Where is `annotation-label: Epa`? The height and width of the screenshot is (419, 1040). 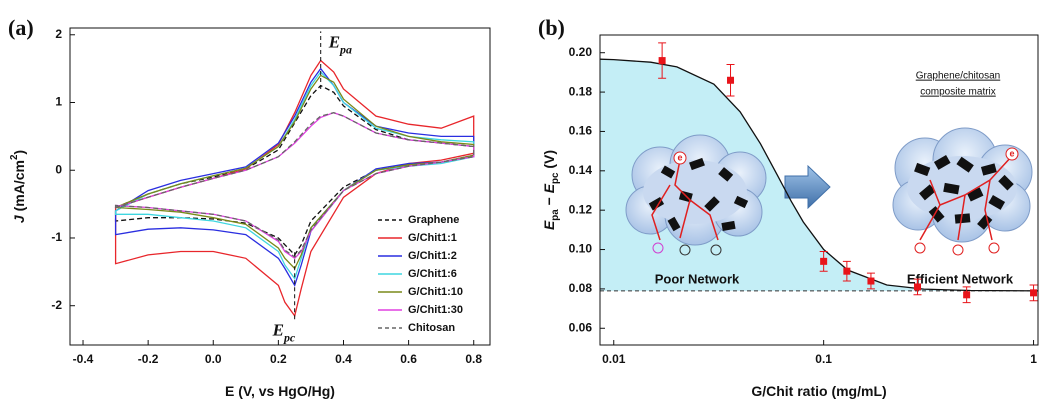 annotation-label: Epa is located at coordinates (340, 44).